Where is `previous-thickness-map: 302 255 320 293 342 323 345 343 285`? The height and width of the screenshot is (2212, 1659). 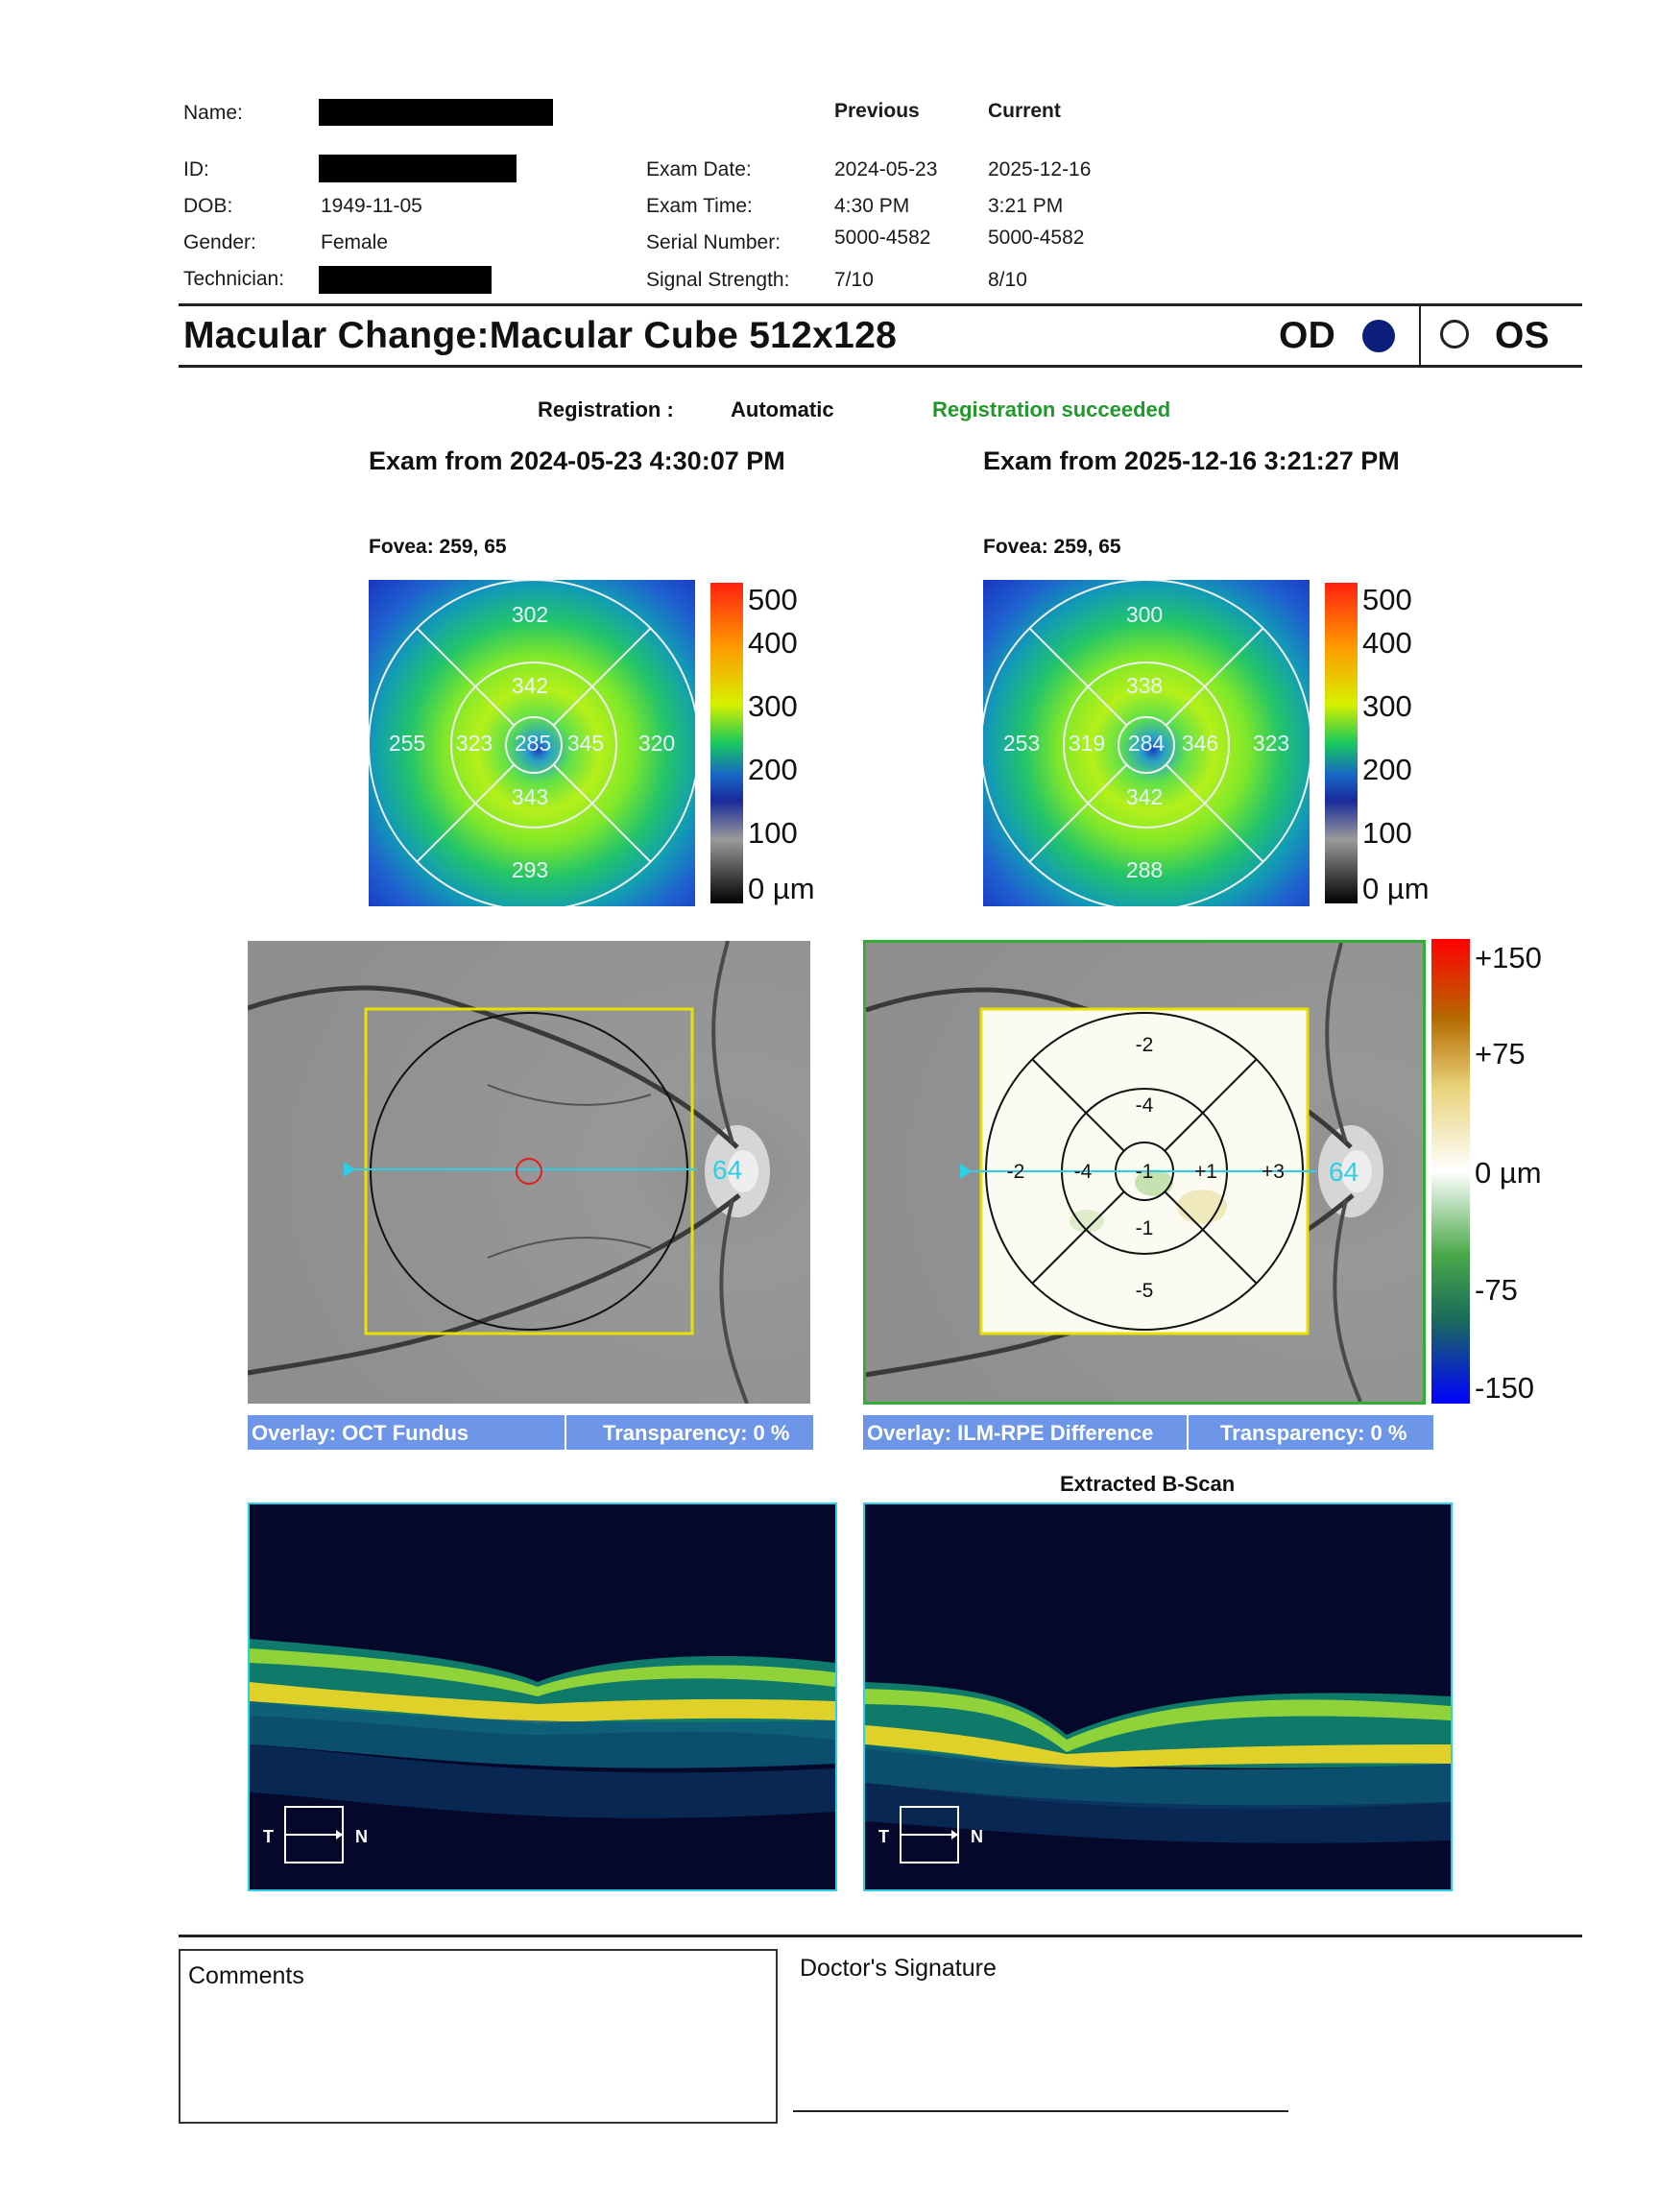 previous-thickness-map: 302 255 320 293 342 323 345 343 285 is located at coordinates (534, 745).